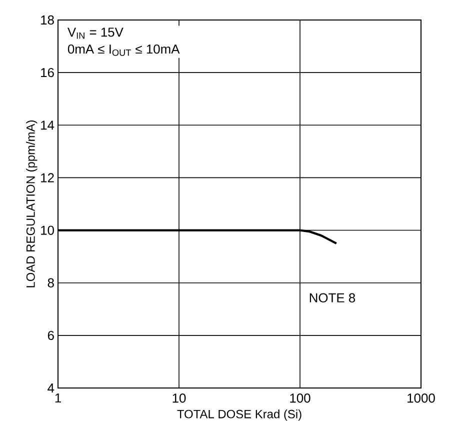 The height and width of the screenshot is (421, 467). Describe the element at coordinates (32, 204) in the screenshot. I see `y-axis-title: LOAD REGULATION (ppm/mA)` at that location.